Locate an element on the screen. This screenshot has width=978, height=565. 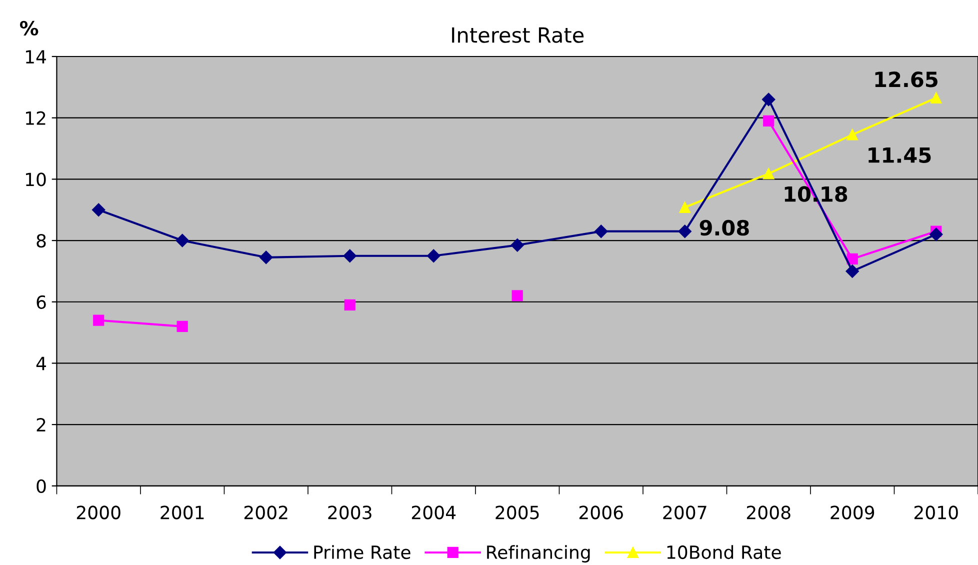
y-tick-label: 6 is located at coordinates (41, 302).